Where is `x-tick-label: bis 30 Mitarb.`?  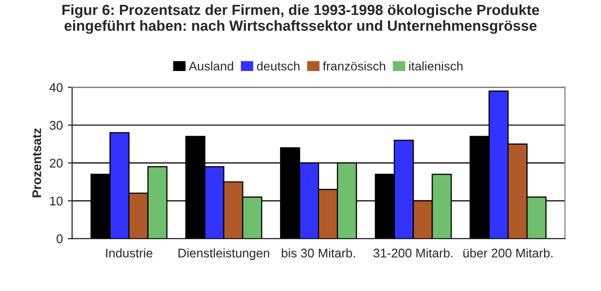
x-tick-label: bis 30 Mitarb. is located at coordinates (318, 253).